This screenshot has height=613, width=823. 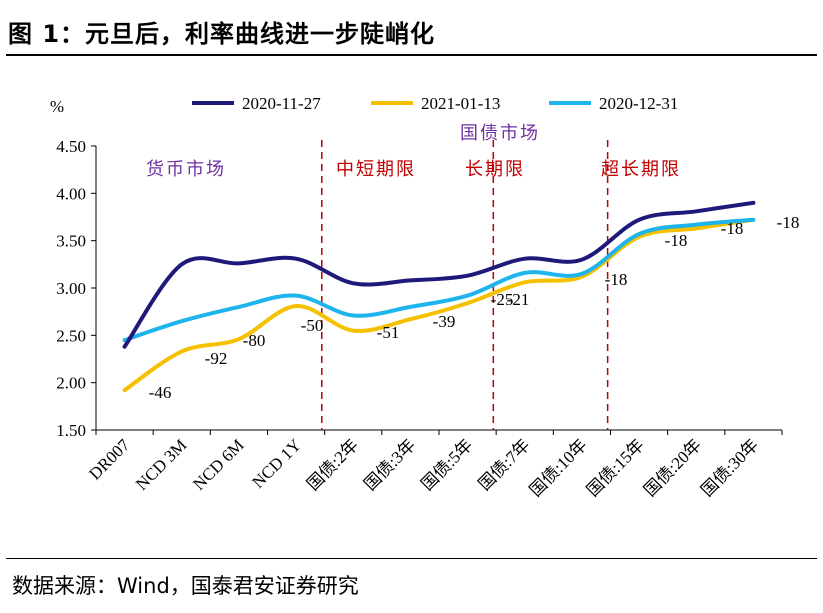 What do you see at coordinates (218, 464) in the screenshot?
I see `x-tick-label: NCD 6M` at bounding box center [218, 464].